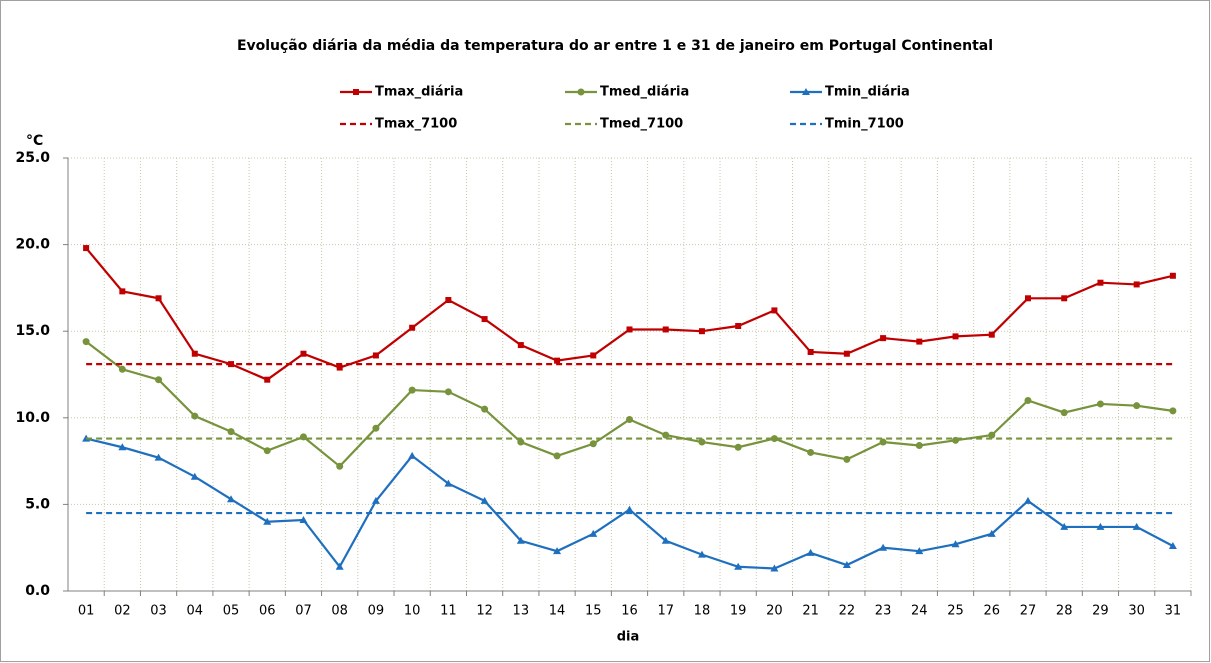  What do you see at coordinates (593, 611) in the screenshot?
I see `x-tick-label: 15` at bounding box center [593, 611].